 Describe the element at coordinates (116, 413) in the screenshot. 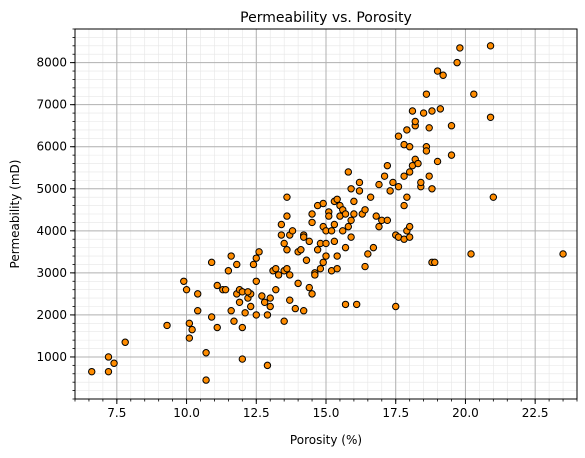

I see `x-tick-label: 7.5` at that location.